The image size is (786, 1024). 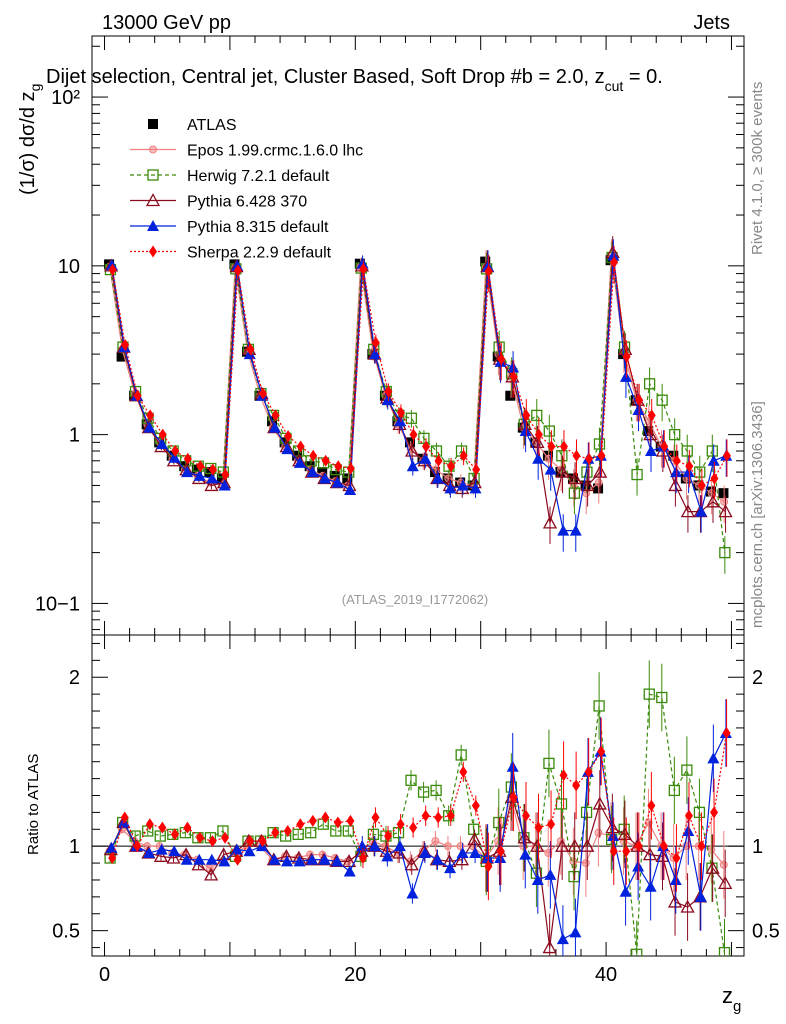 I want to click on x-tick-label: 20, so click(x=355, y=975).